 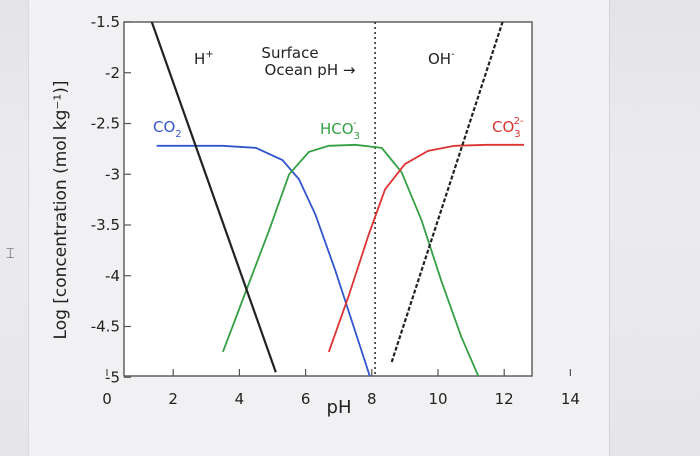 I want to click on x-tick-label: 6, so click(x=306, y=399).